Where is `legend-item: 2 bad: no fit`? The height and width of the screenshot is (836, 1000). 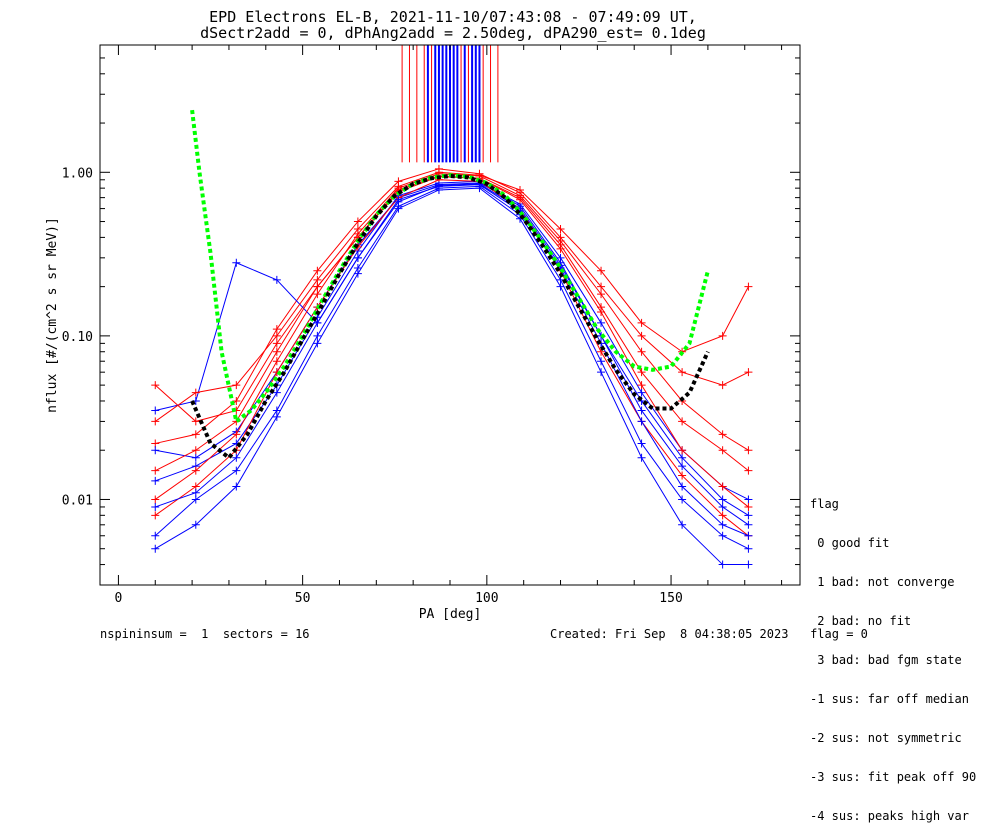 legend-item: 2 bad: no fit is located at coordinates (861, 621).